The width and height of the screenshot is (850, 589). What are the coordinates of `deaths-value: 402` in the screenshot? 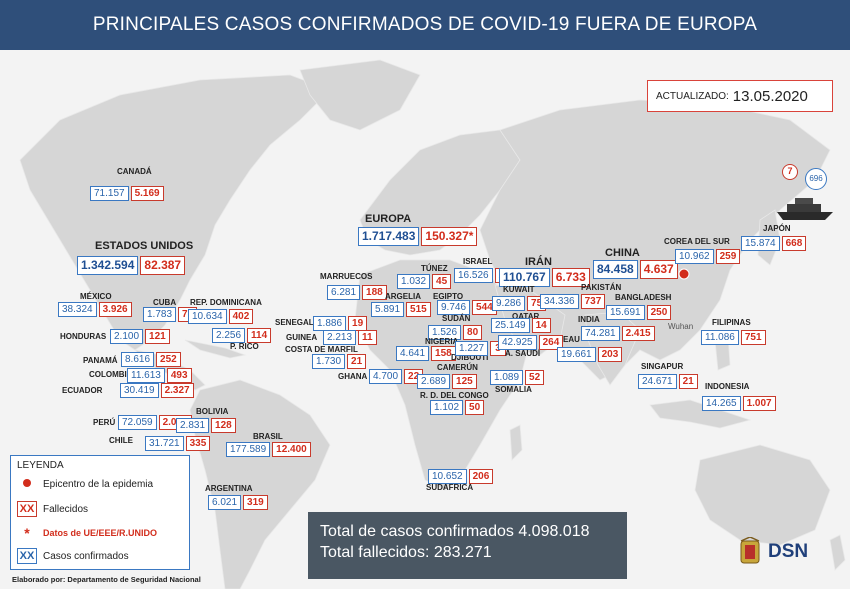 It's located at (241, 316).